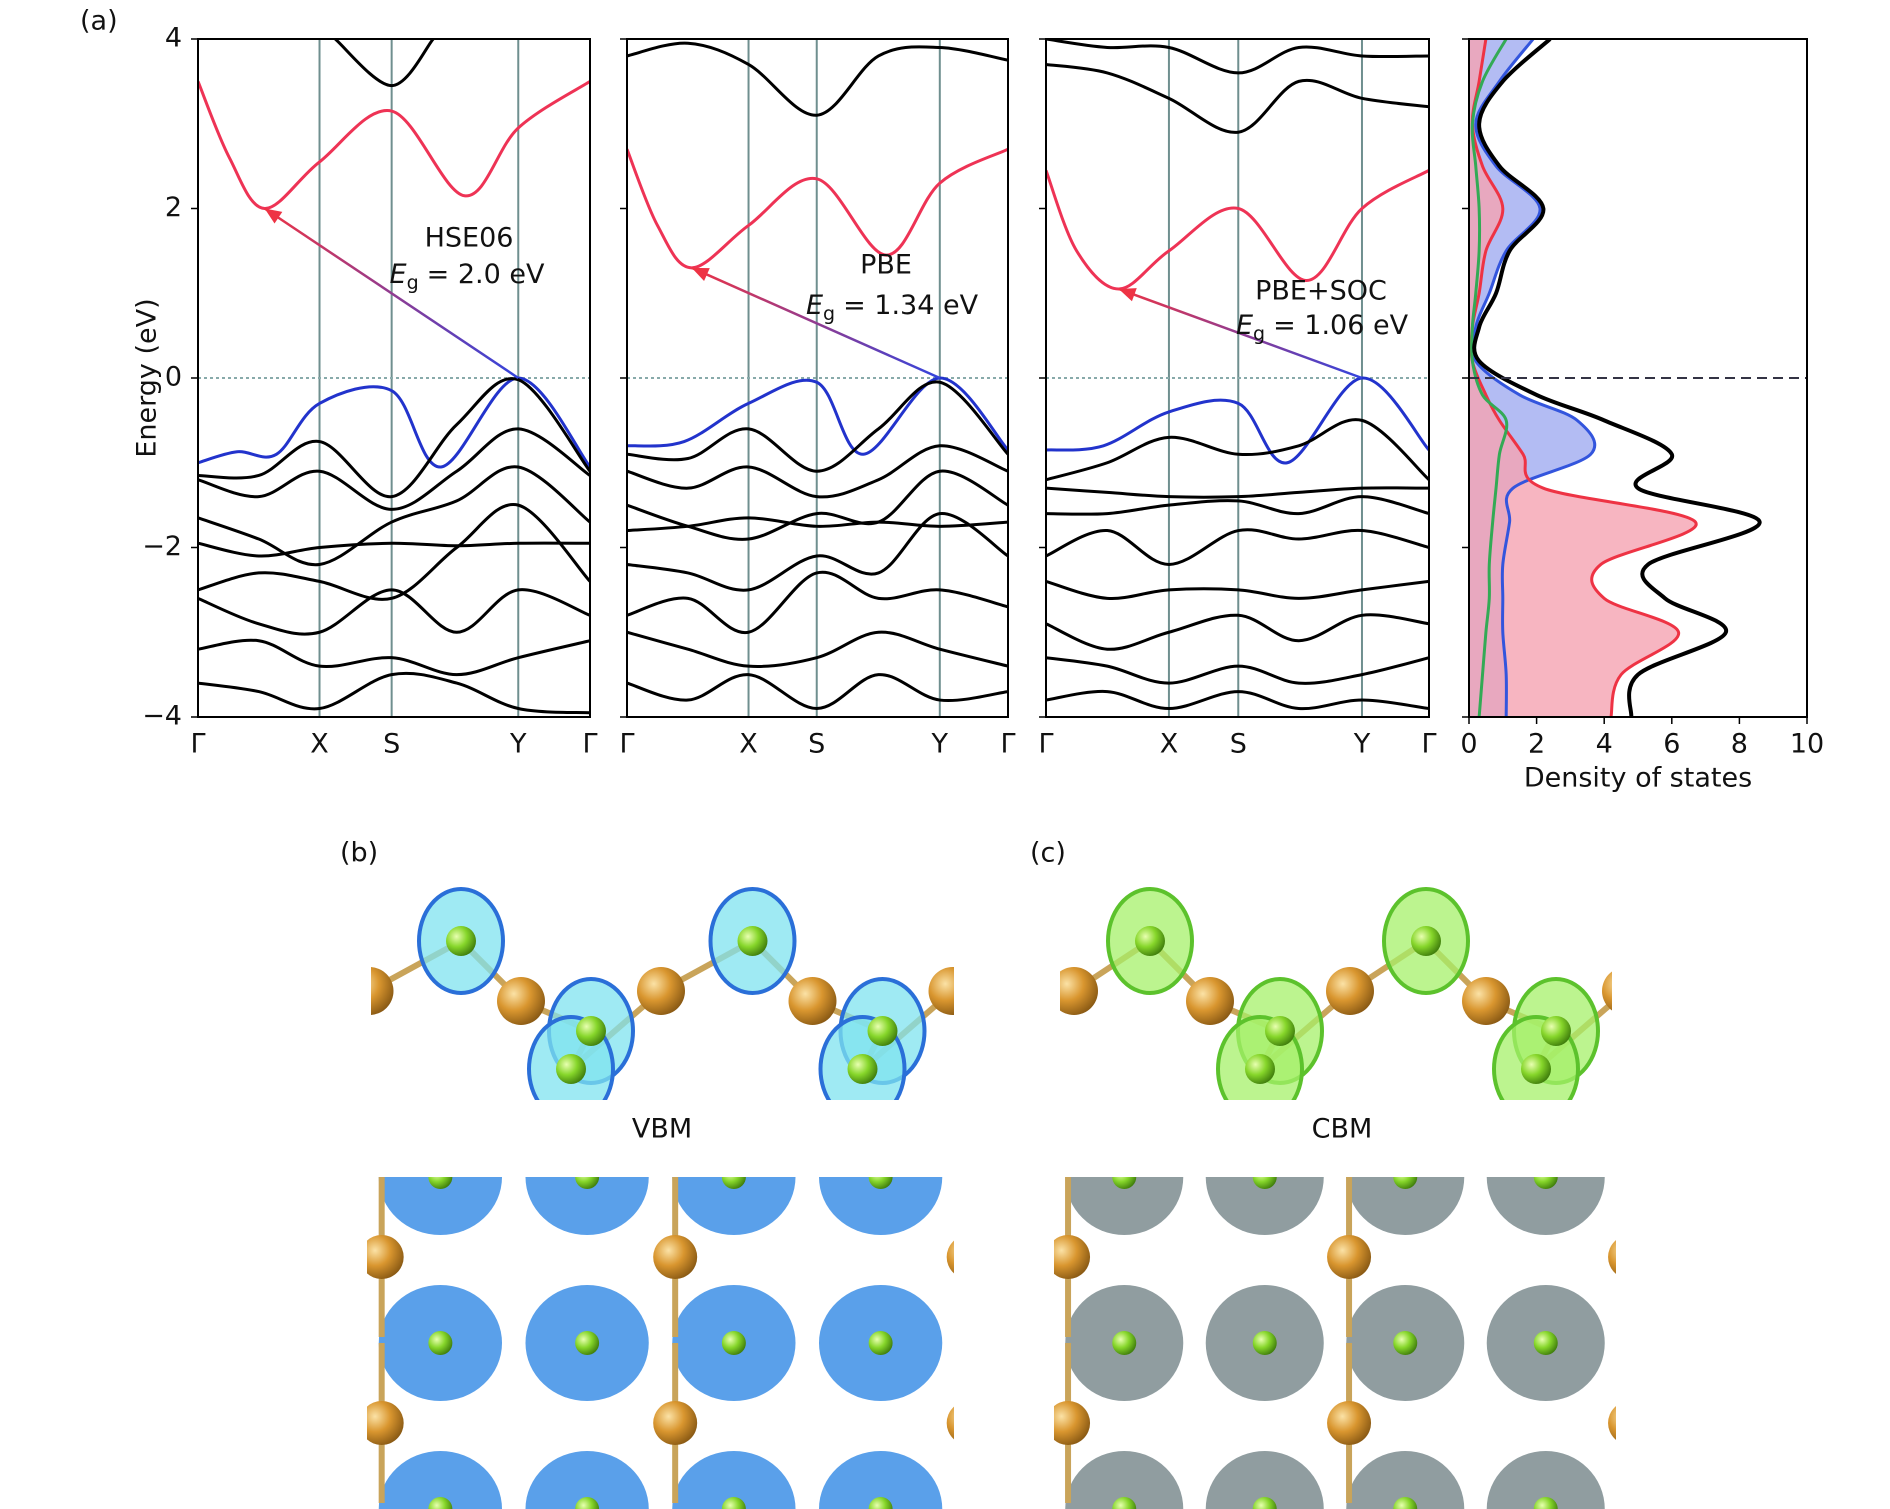 The width and height of the screenshot is (1890, 1509). Describe the element at coordinates (162, 546) in the screenshot. I see `y-tick-label: −2` at that location.